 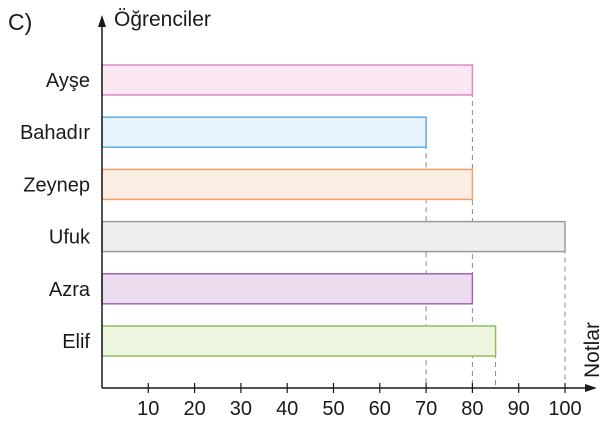 What do you see at coordinates (20, 22) in the screenshot?
I see `option-label: C)` at bounding box center [20, 22].